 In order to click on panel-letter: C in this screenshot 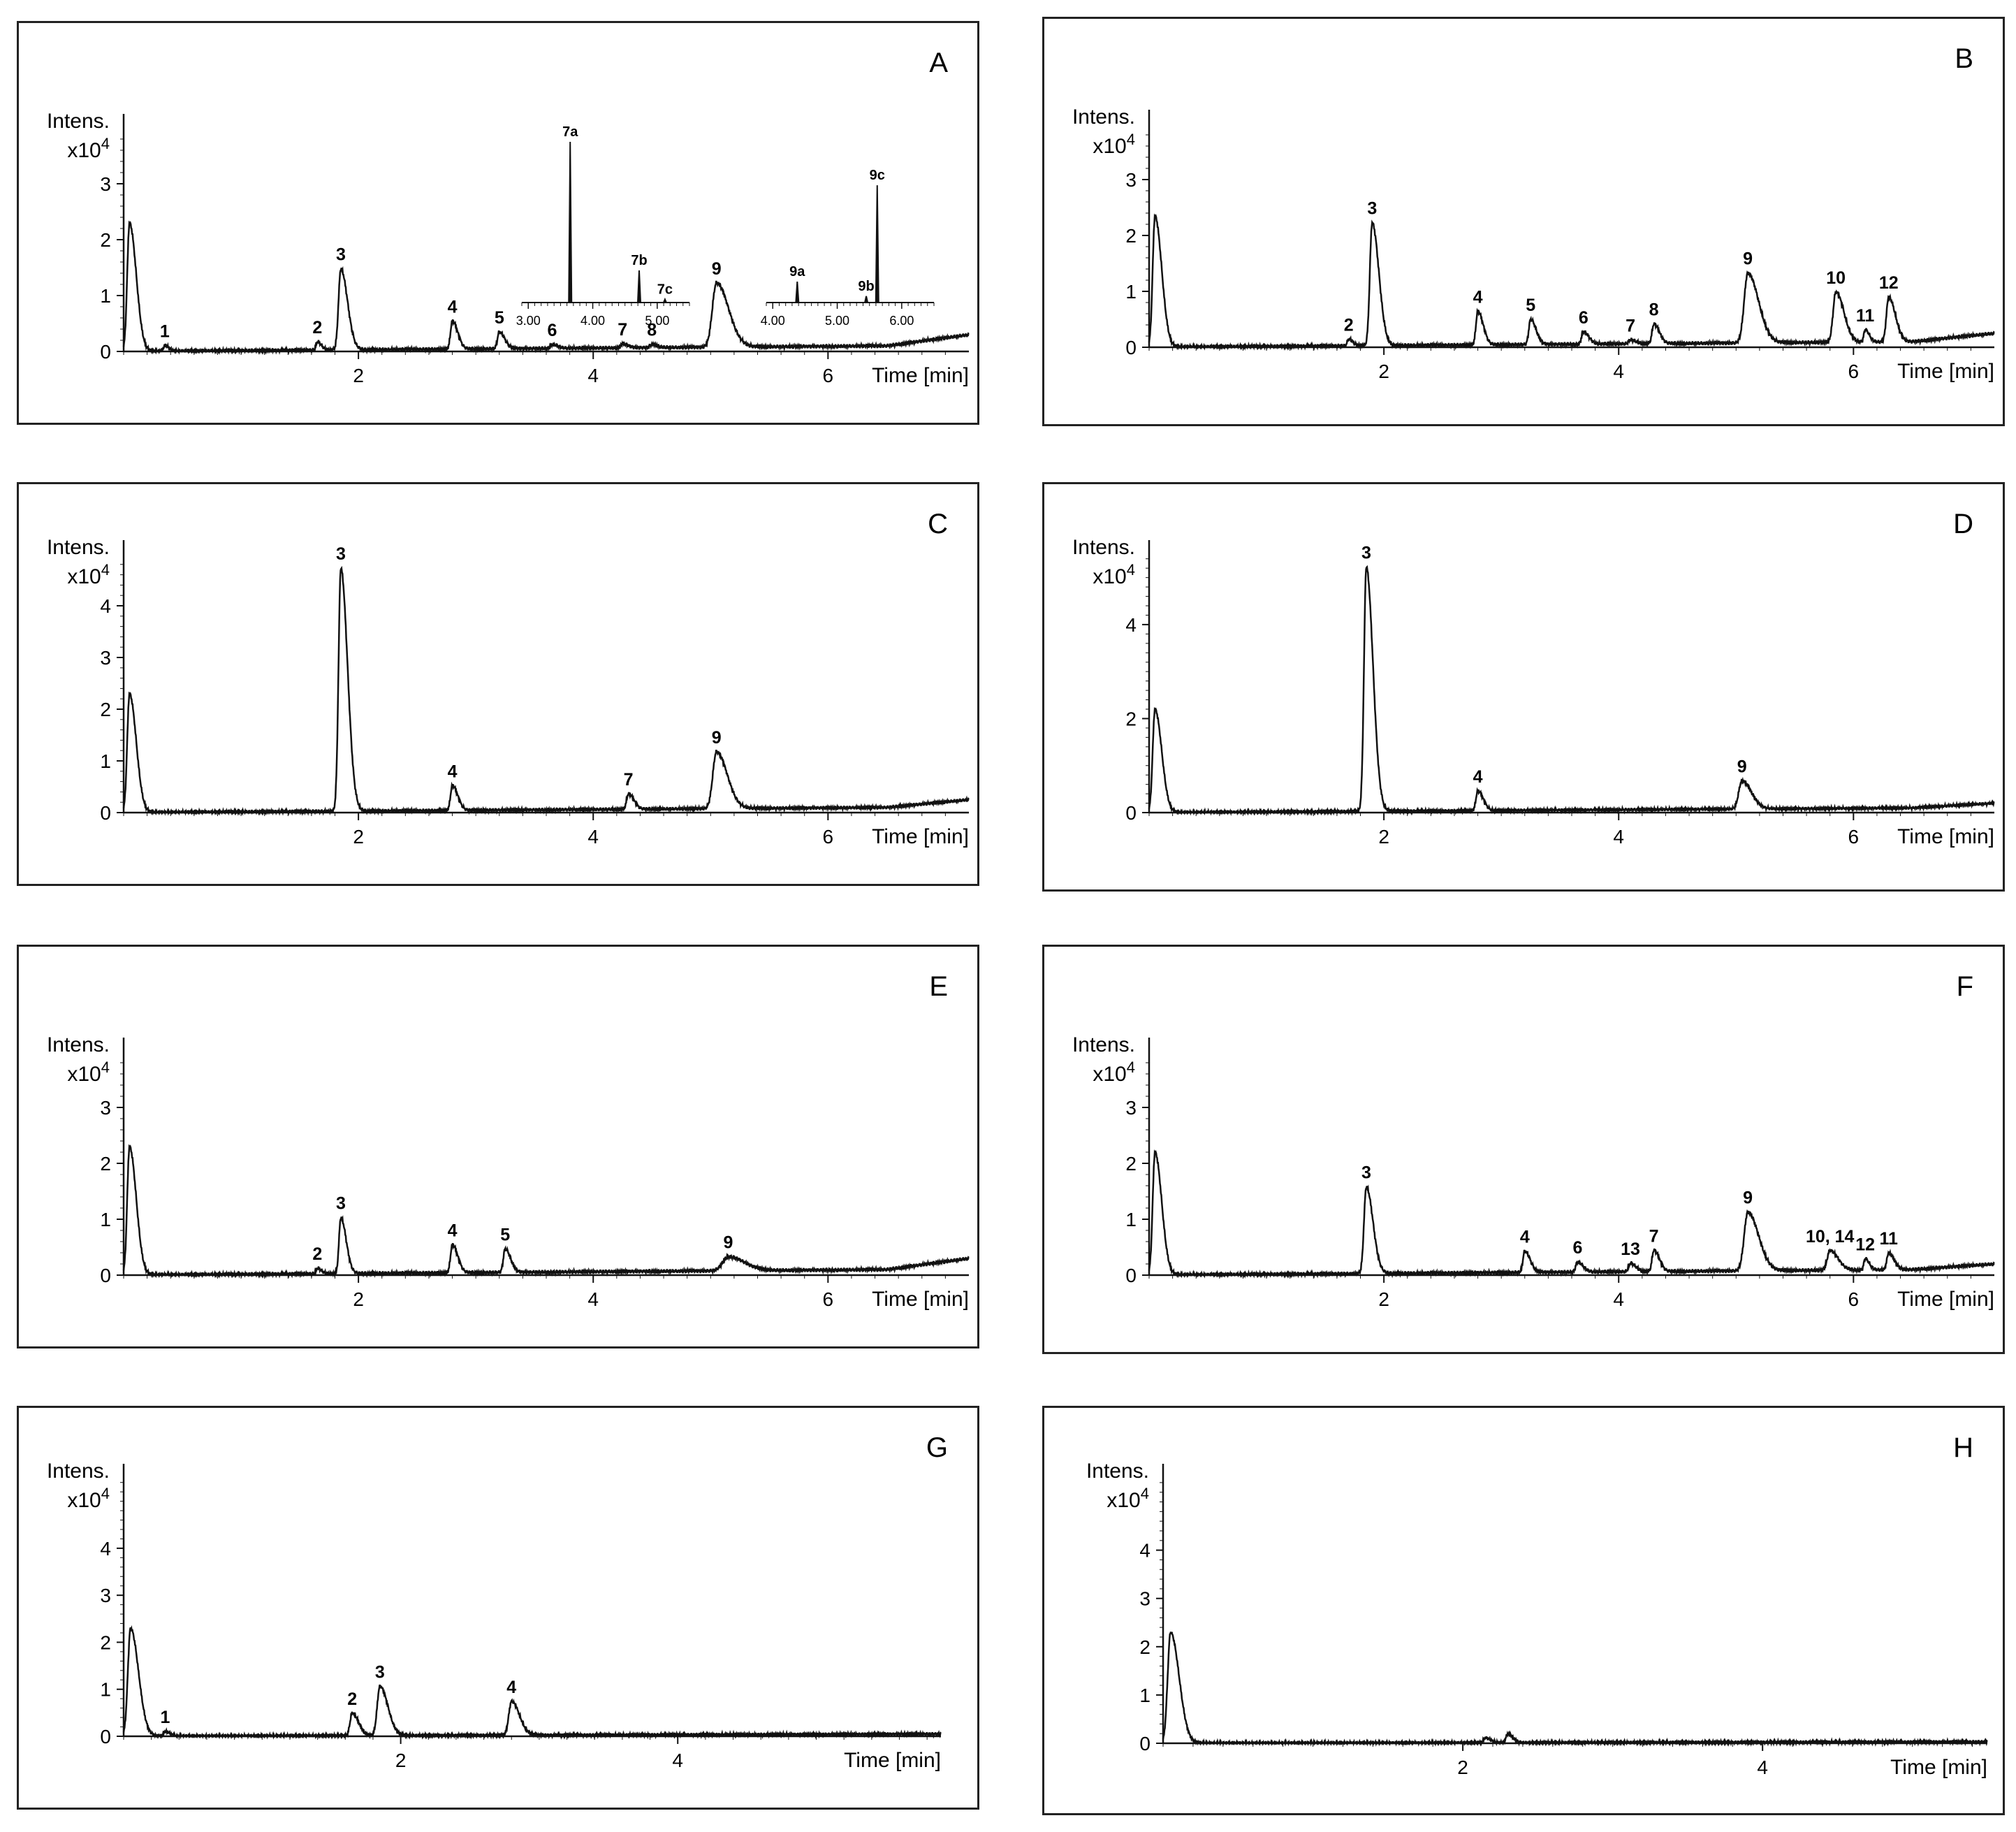, I will do `click(938, 524)`.